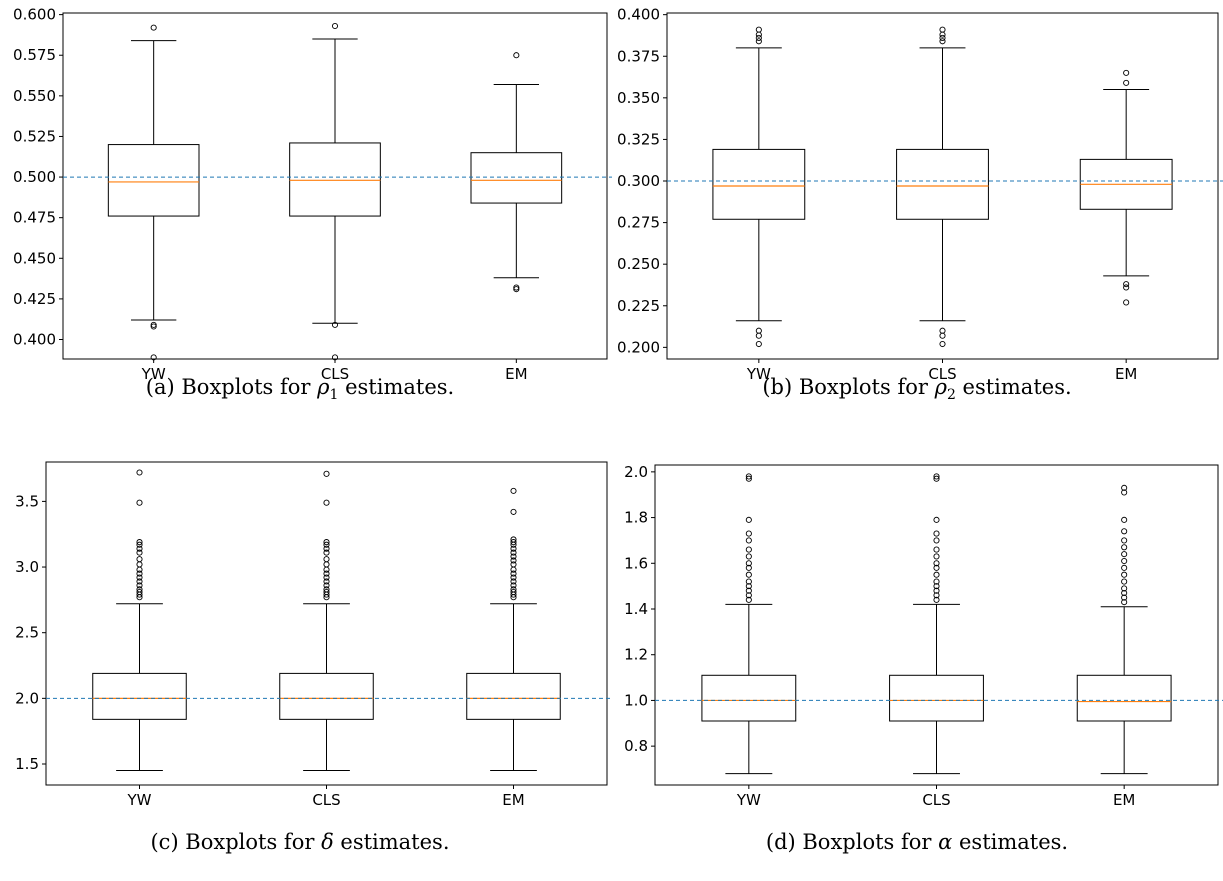 This screenshot has height=881, width=1223. What do you see at coordinates (300, 389) in the screenshot?
I see `caption-a: (a) Boxplots for ρ1 estimates.` at bounding box center [300, 389].